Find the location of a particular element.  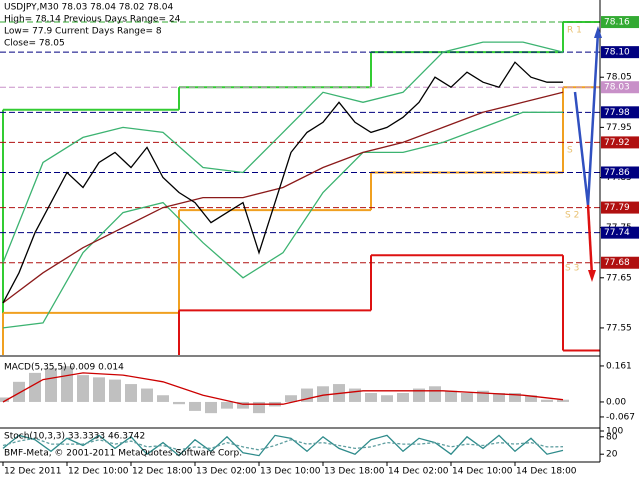

indicator-label: Stoch(10,3,3) 33.3333 46.3742 is located at coordinates (74, 437).